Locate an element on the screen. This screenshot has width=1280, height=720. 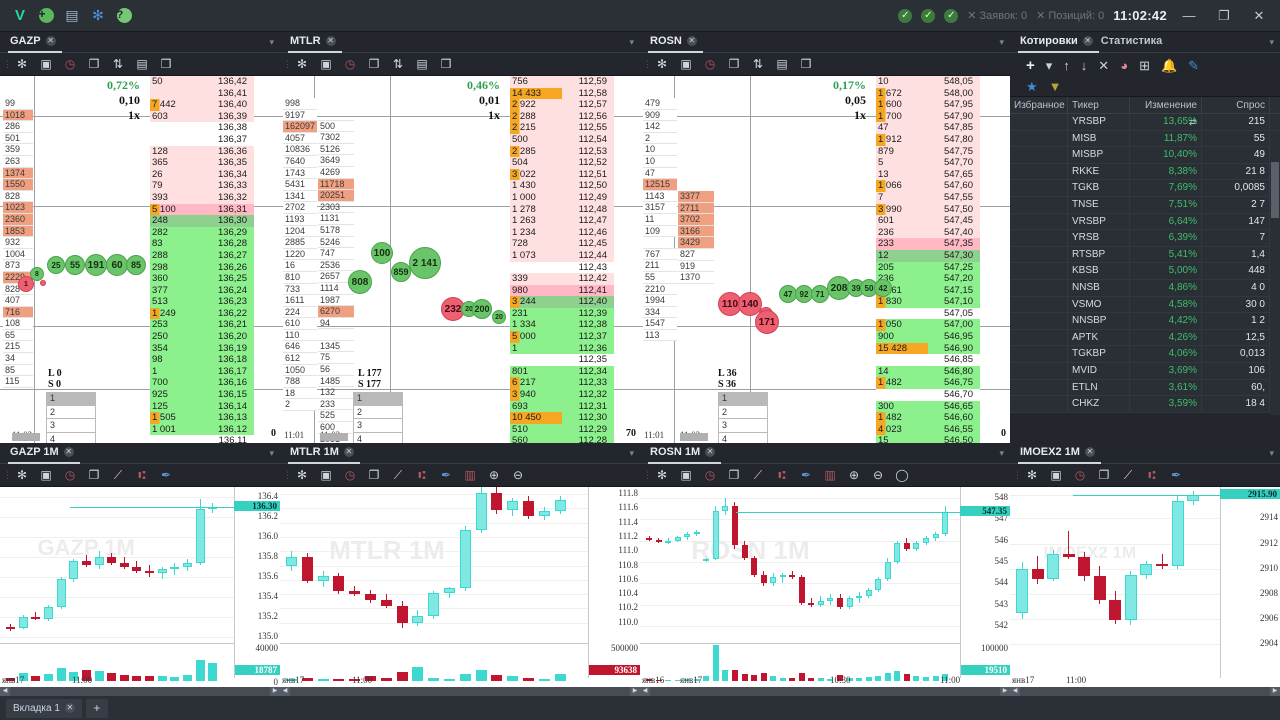
scroll-right-arrow: ▶ is located at coordinates (635, 691).